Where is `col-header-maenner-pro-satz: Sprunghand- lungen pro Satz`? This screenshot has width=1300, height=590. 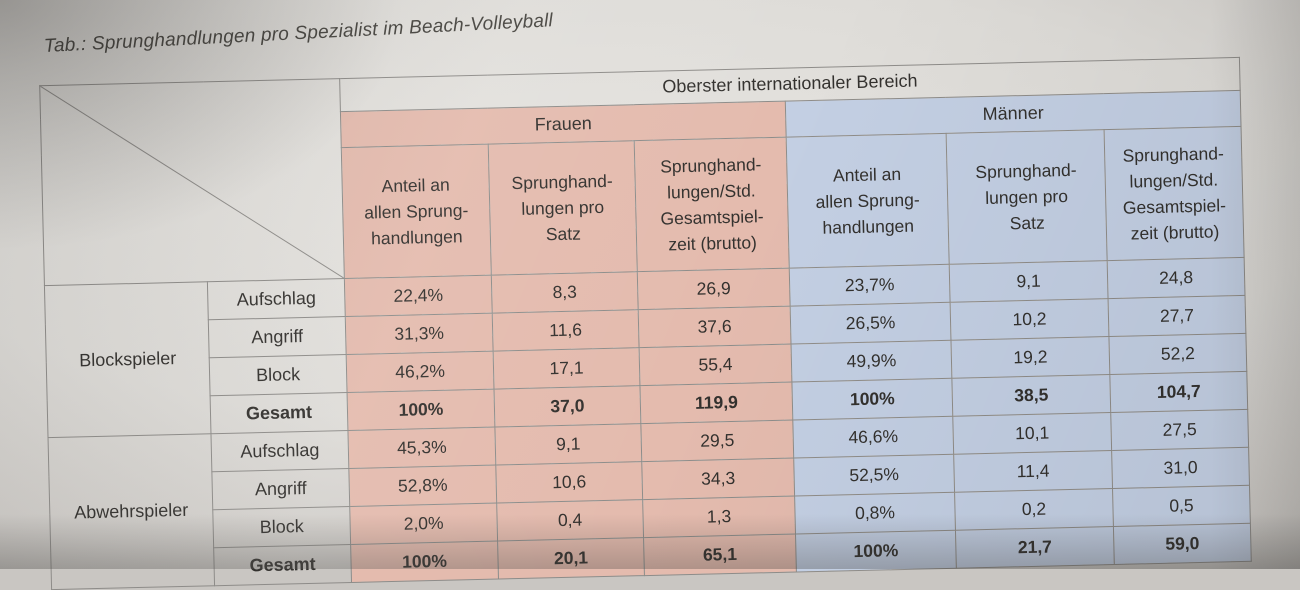 col-header-maenner-pro-satz: Sprunghand- lungen pro Satz is located at coordinates (1027, 197).